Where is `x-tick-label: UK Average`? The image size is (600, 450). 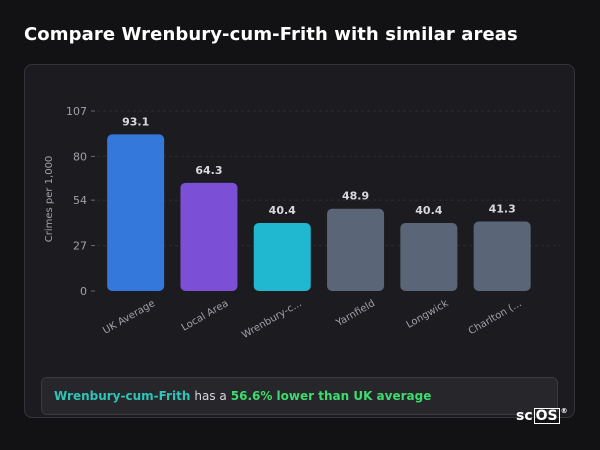
x-tick-label: UK Average is located at coordinates (129, 317).